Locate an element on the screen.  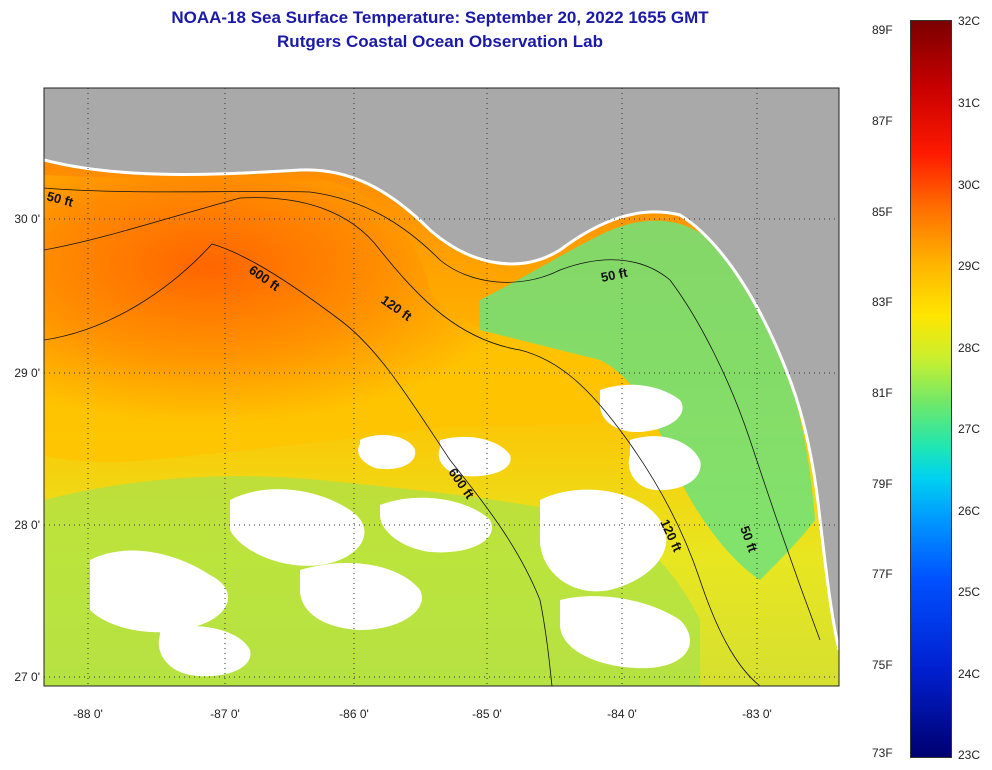
lon-label-88: -88 0' is located at coordinates (88, 714).